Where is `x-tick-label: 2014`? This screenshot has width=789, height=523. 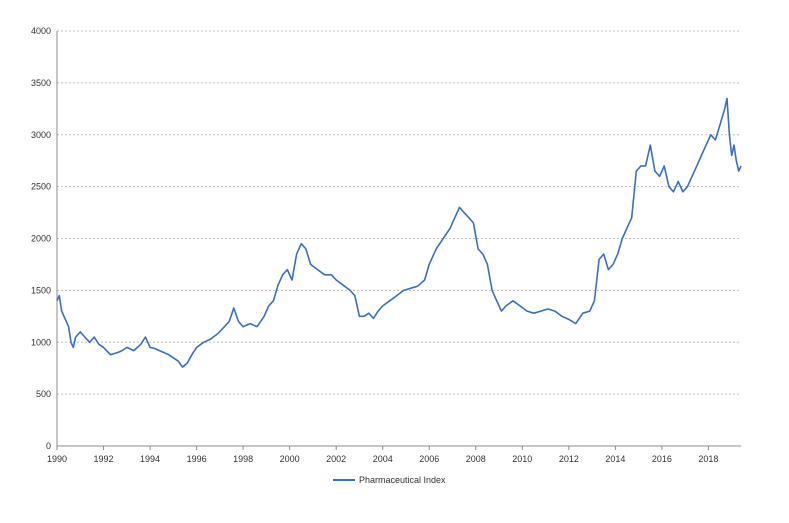 x-tick-label: 2014 is located at coordinates (615, 459).